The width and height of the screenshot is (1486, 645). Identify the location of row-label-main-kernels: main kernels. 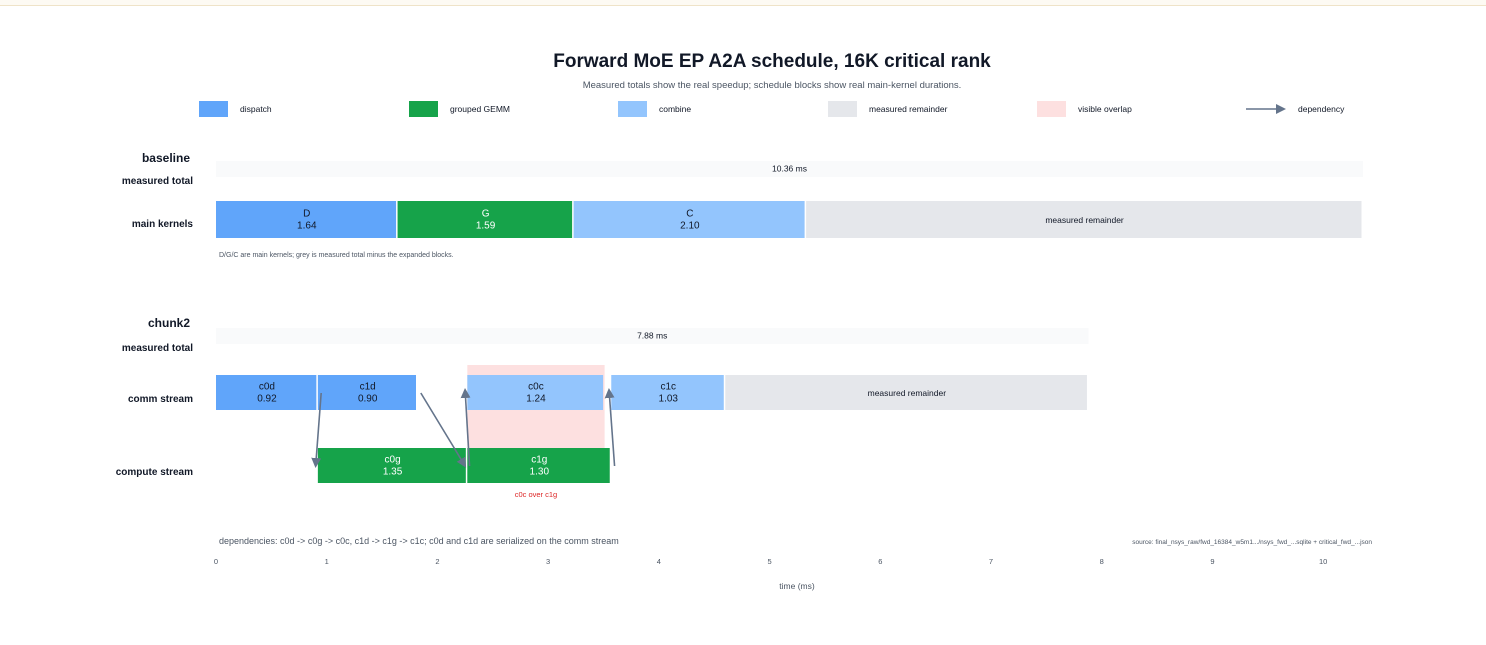
(163, 224).